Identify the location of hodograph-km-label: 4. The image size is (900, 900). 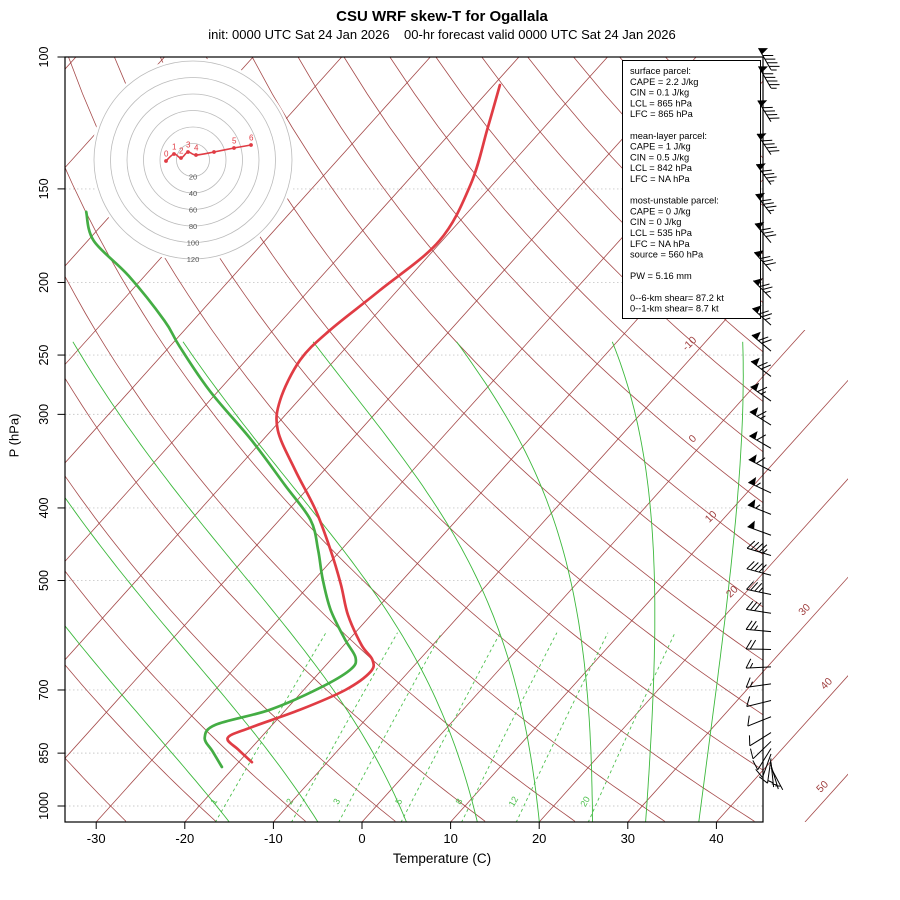
(196, 148).